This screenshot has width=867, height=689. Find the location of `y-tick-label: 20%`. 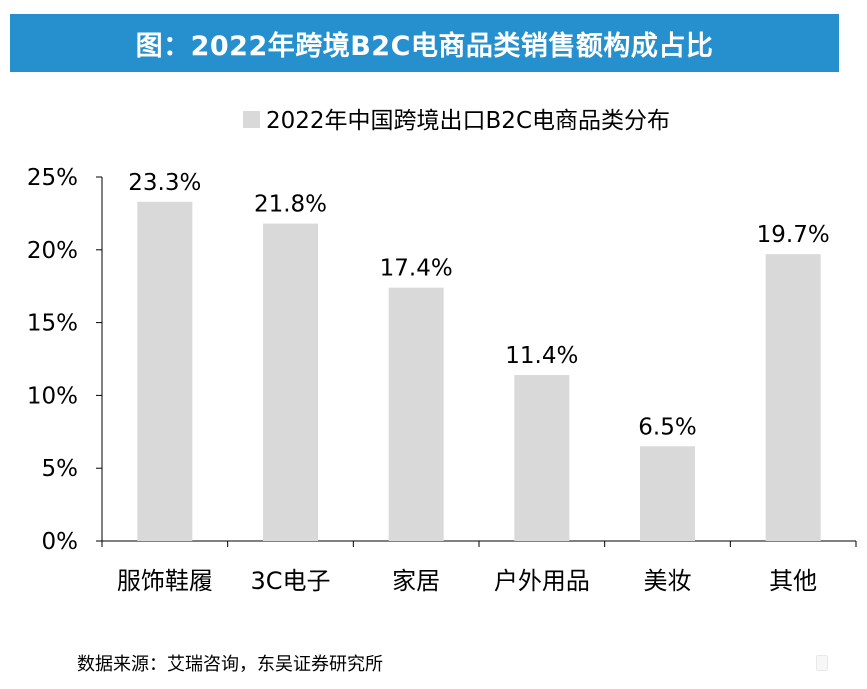

y-tick-label: 20% is located at coordinates (52, 251).